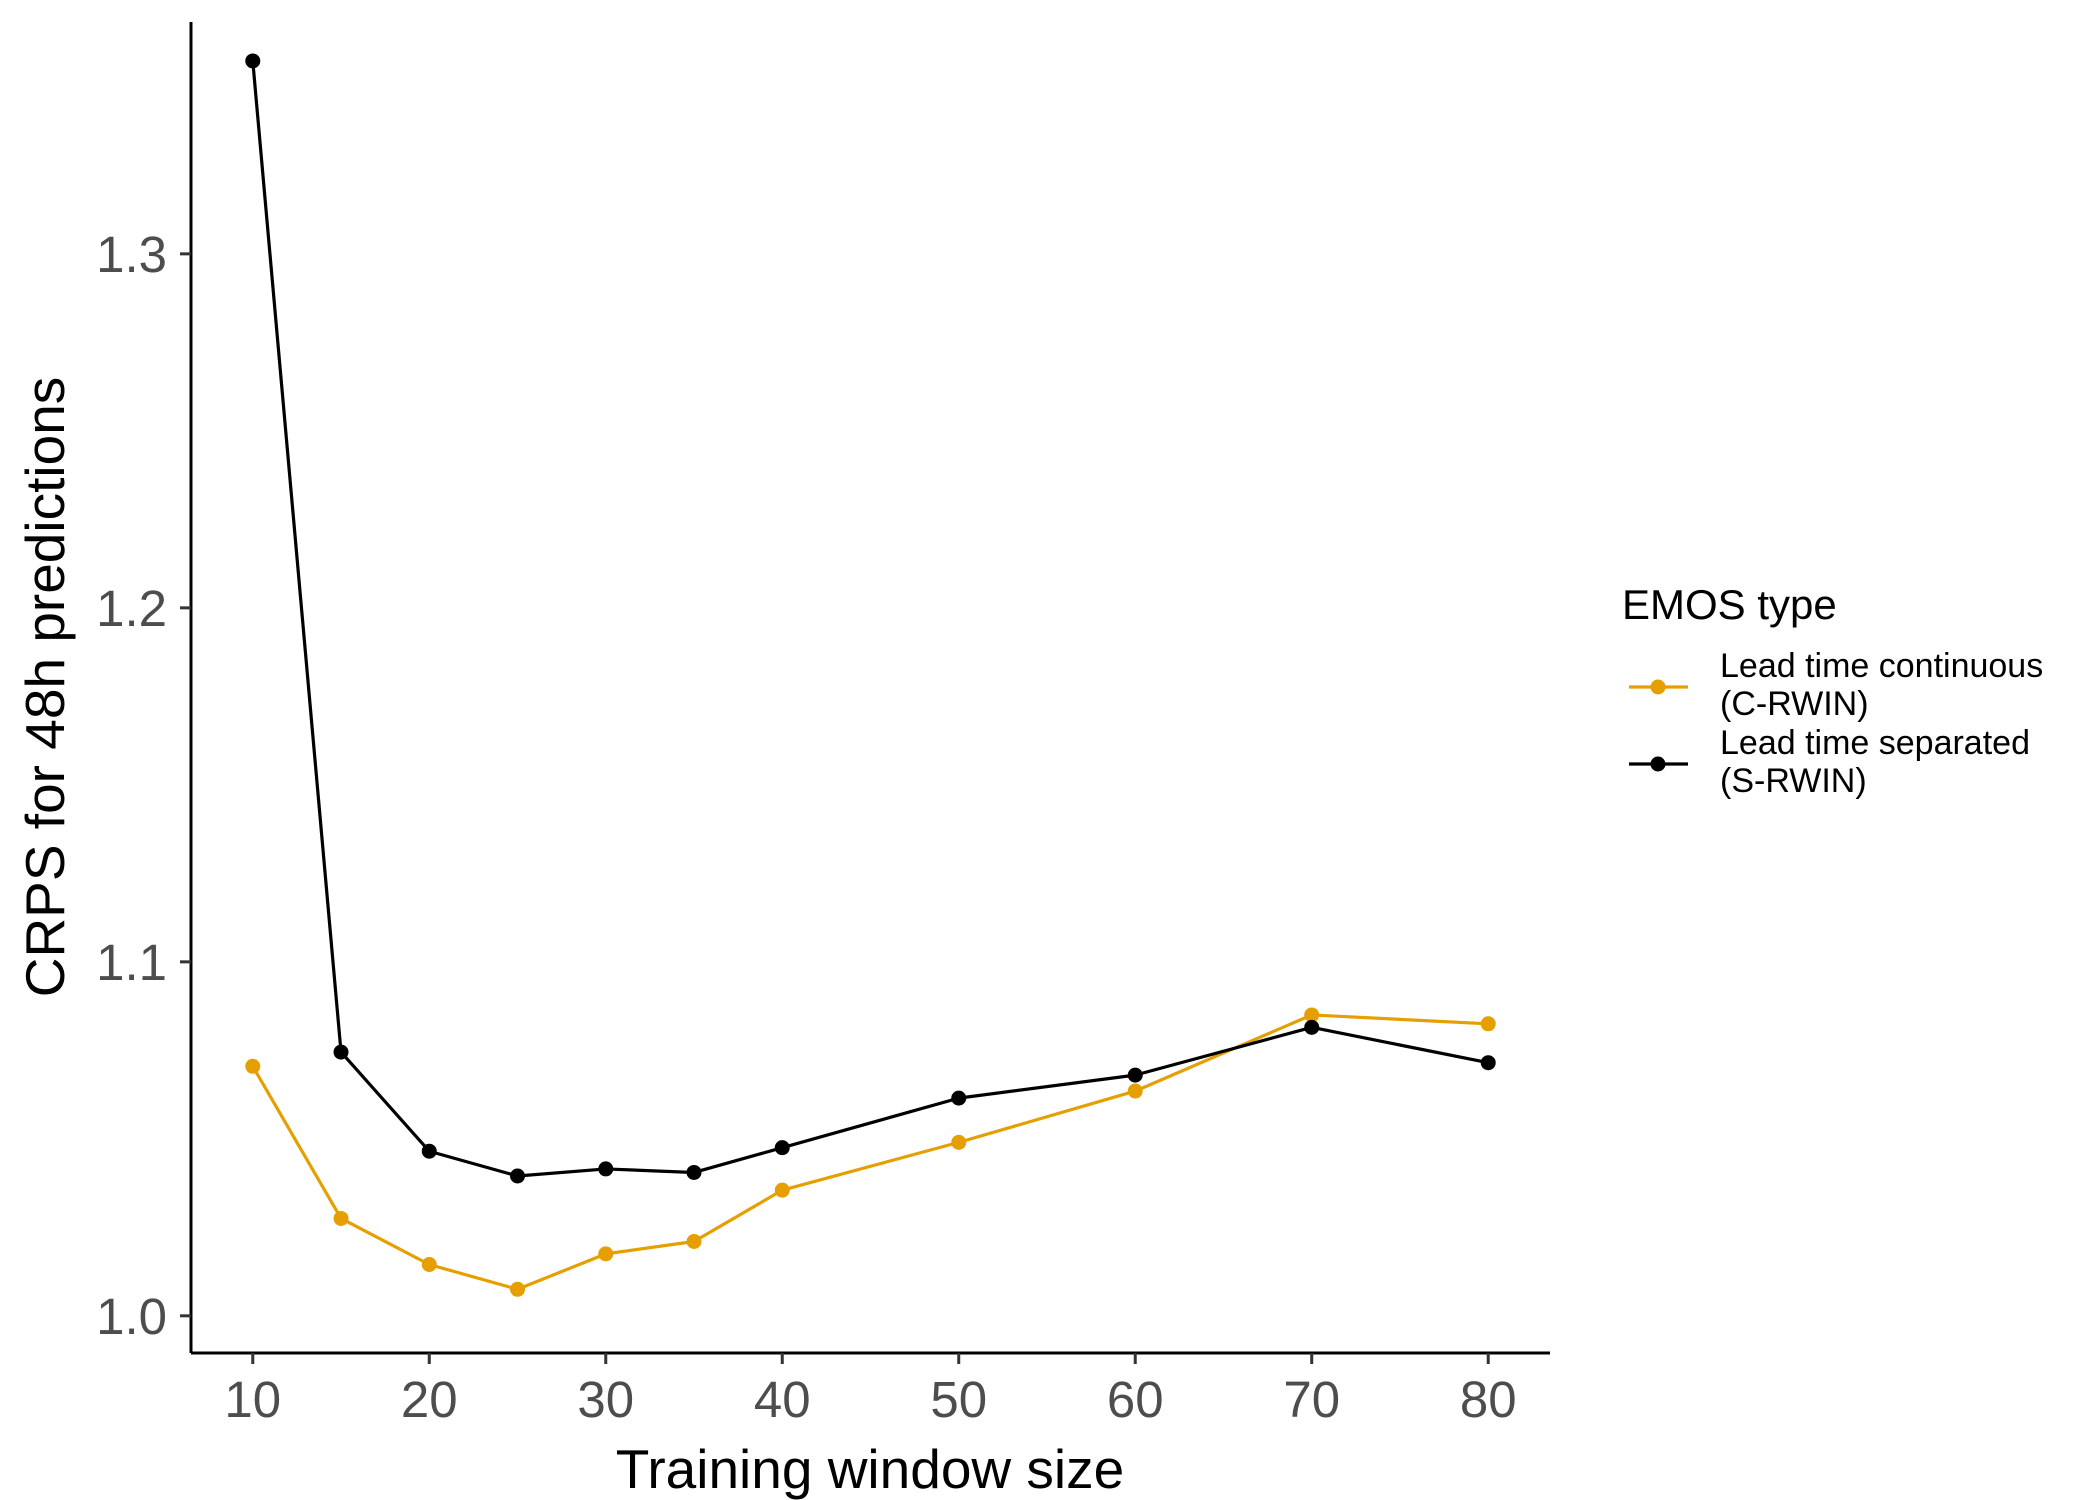 The height and width of the screenshot is (1500, 2100). Describe the element at coordinates (782, 1399) in the screenshot. I see `x-tick-label: 40` at that location.